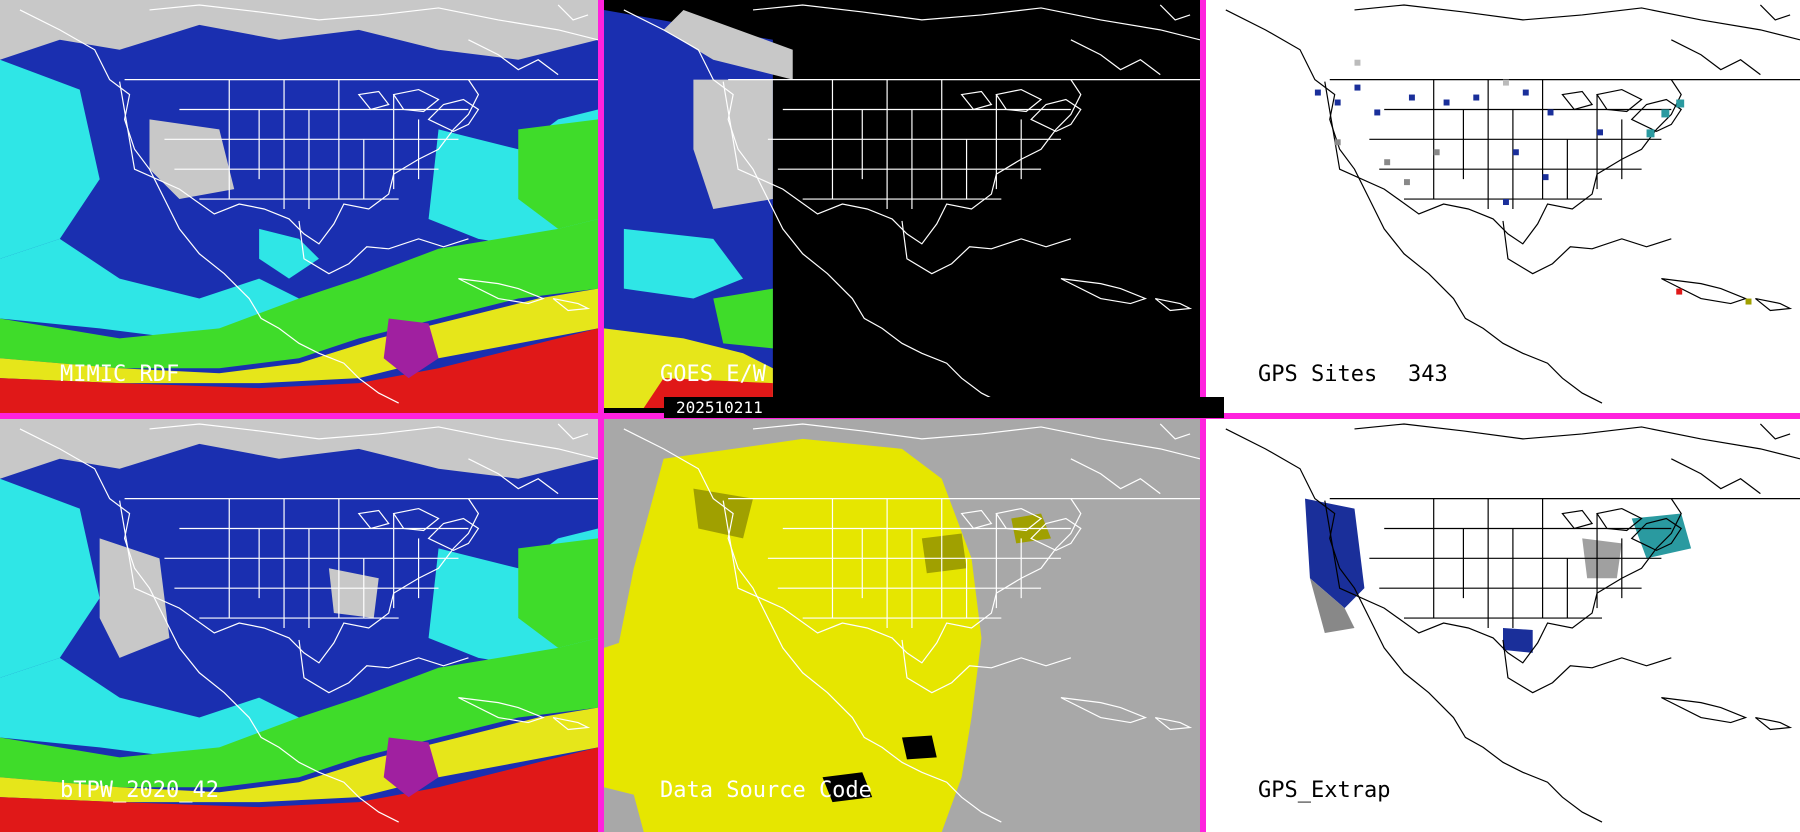  What do you see at coordinates (1533, 182) in the screenshot?
I see `gps-site-markers` at bounding box center [1533, 182].